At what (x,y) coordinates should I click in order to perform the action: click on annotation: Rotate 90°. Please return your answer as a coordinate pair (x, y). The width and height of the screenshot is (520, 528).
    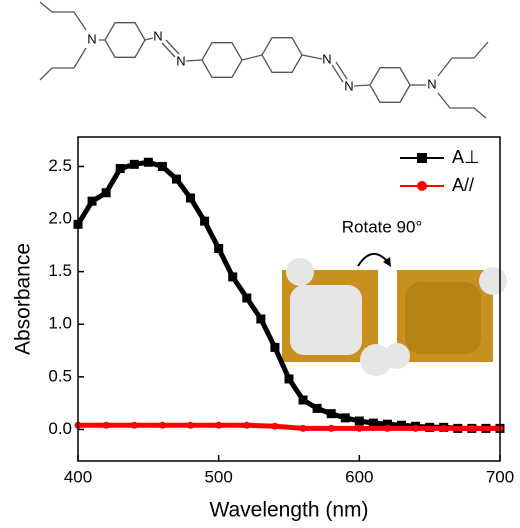
    Looking at the image, I should click on (382, 226).